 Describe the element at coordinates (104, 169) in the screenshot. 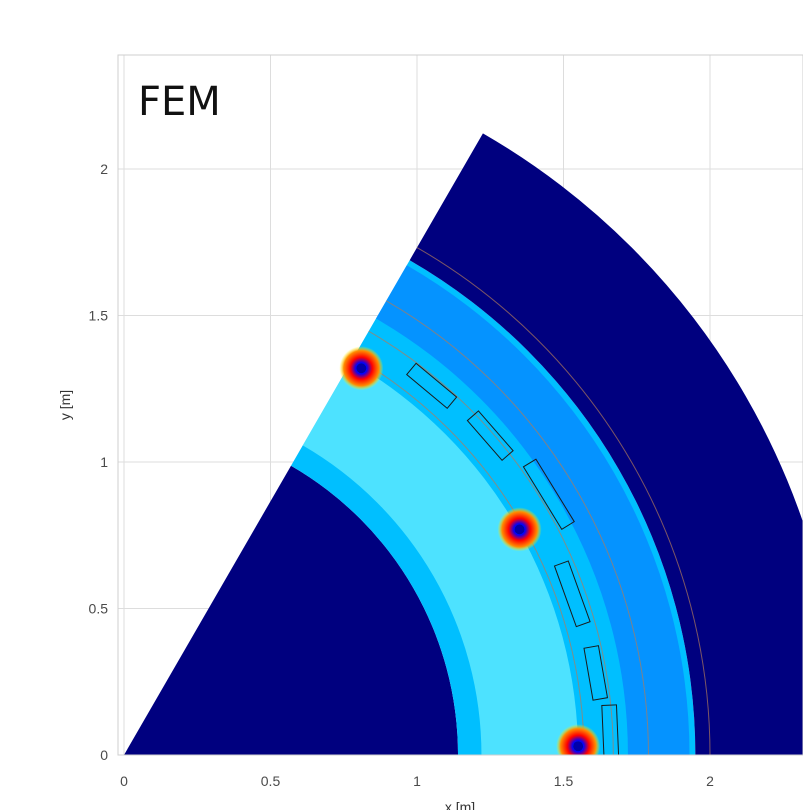

I see `y-tick-label-4: 2` at that location.